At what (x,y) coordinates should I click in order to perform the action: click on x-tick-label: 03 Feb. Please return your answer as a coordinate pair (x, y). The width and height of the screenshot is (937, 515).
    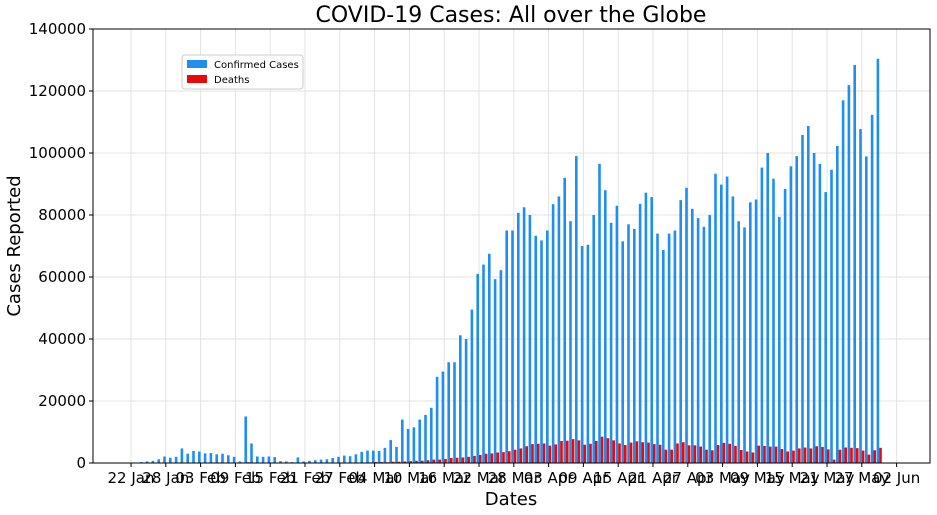
    Looking at the image, I should click on (200, 478).